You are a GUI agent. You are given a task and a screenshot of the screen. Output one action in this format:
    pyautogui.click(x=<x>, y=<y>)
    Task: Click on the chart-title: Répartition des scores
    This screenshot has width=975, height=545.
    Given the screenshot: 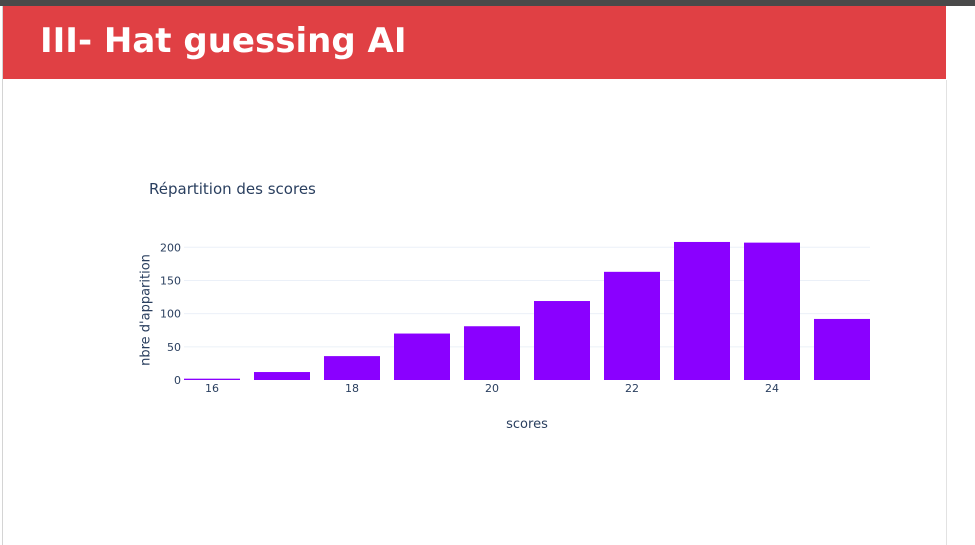 What is the action you would take?
    pyautogui.click(x=232, y=189)
    